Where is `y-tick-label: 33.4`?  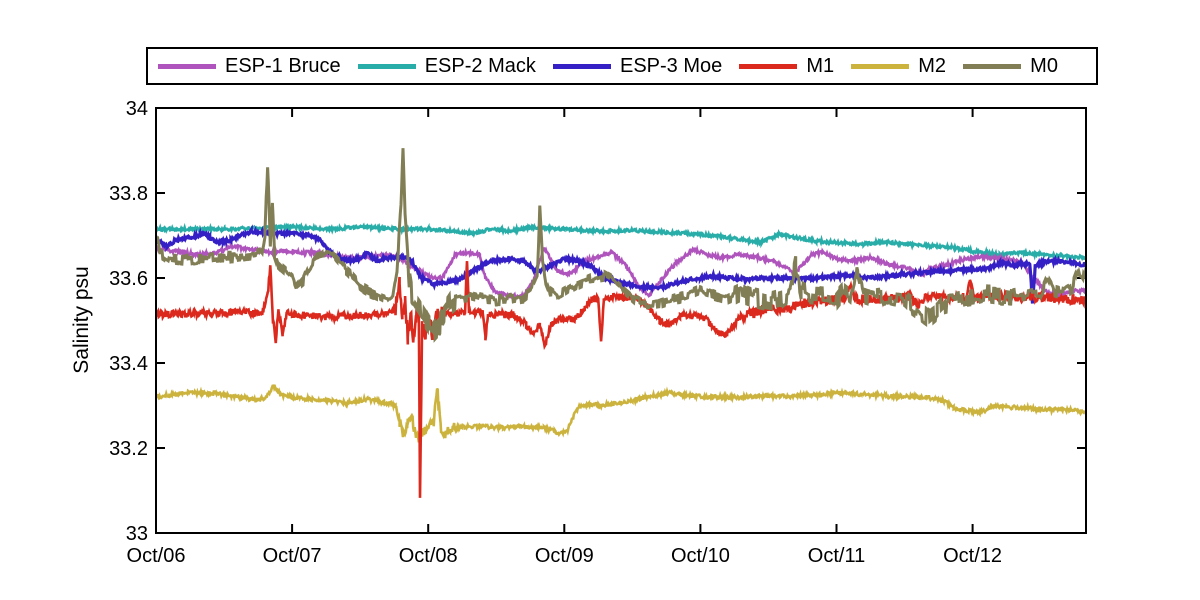
y-tick-label: 33.4 is located at coordinates (128, 364).